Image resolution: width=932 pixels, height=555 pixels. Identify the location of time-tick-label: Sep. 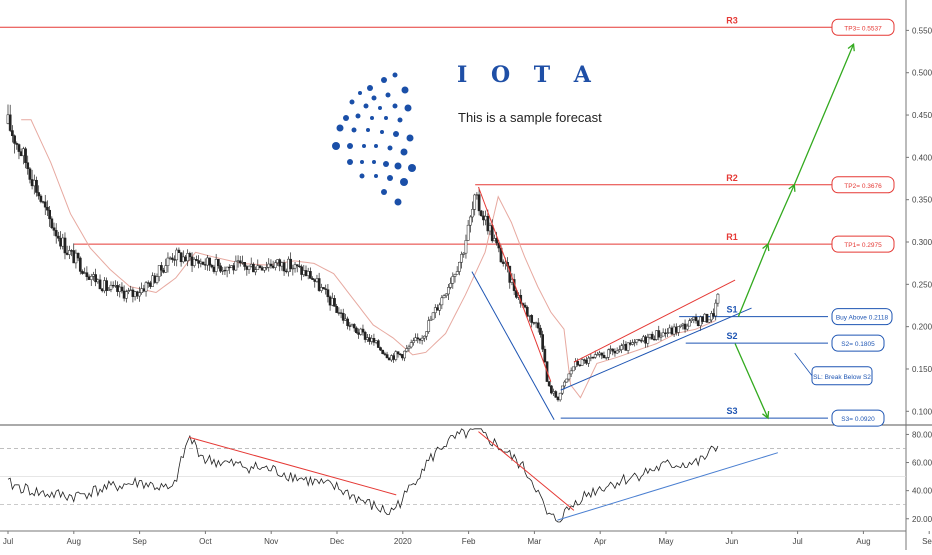
(139, 541).